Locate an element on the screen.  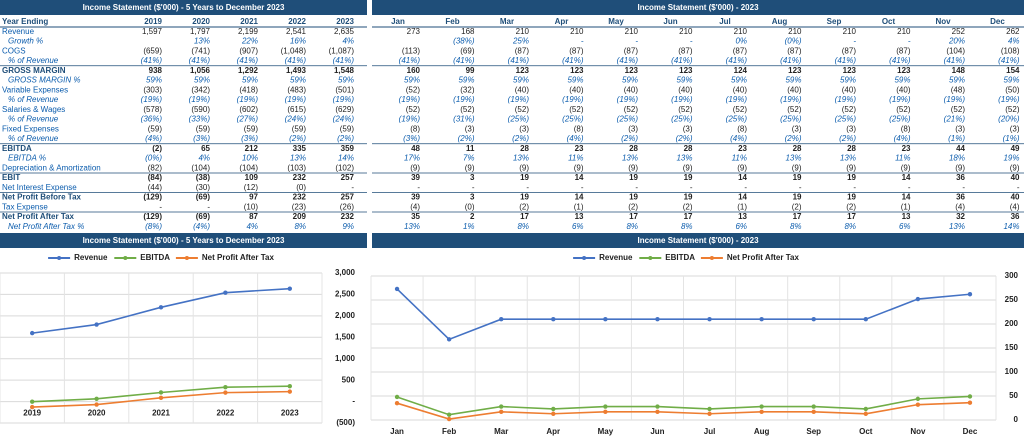
cell: (2%) is located at coordinates (684, 138).